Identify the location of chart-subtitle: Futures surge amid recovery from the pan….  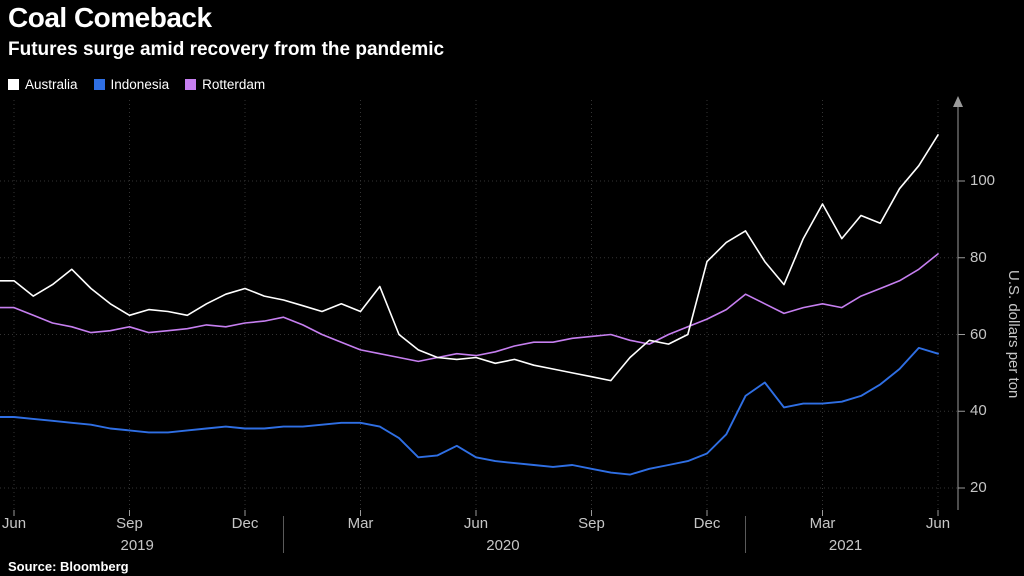
(226, 49).